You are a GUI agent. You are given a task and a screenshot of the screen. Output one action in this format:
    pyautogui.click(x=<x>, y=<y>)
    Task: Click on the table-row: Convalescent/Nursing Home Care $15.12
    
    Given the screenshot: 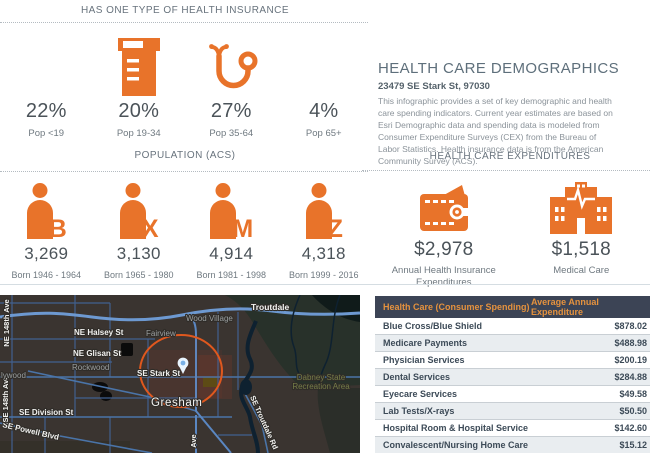 What is the action you would take?
    pyautogui.click(x=512, y=445)
    